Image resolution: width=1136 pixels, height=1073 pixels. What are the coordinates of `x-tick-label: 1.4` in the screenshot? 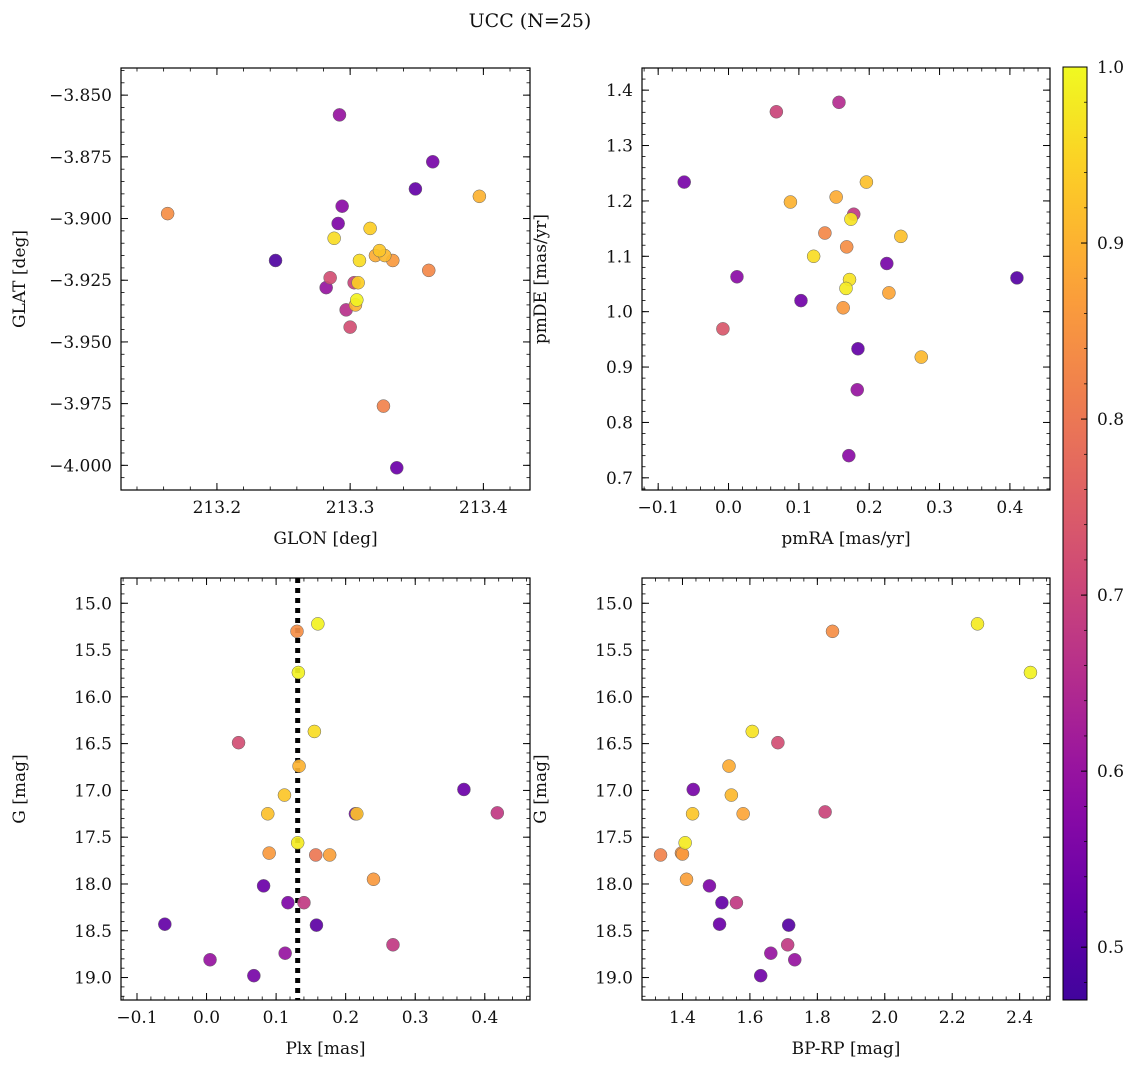 It's located at (682, 1018).